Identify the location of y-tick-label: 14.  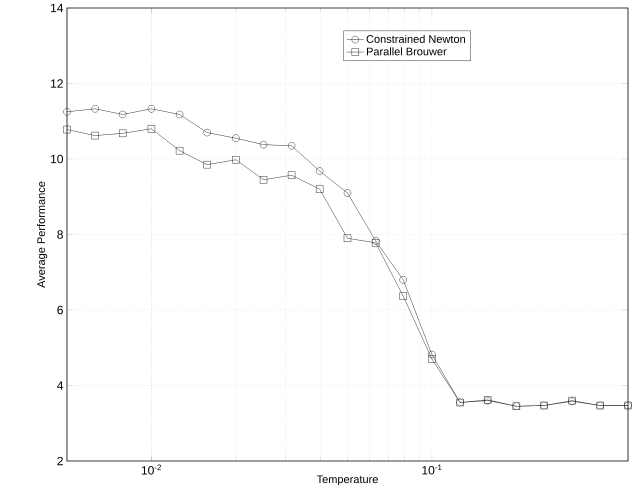
(57, 8).